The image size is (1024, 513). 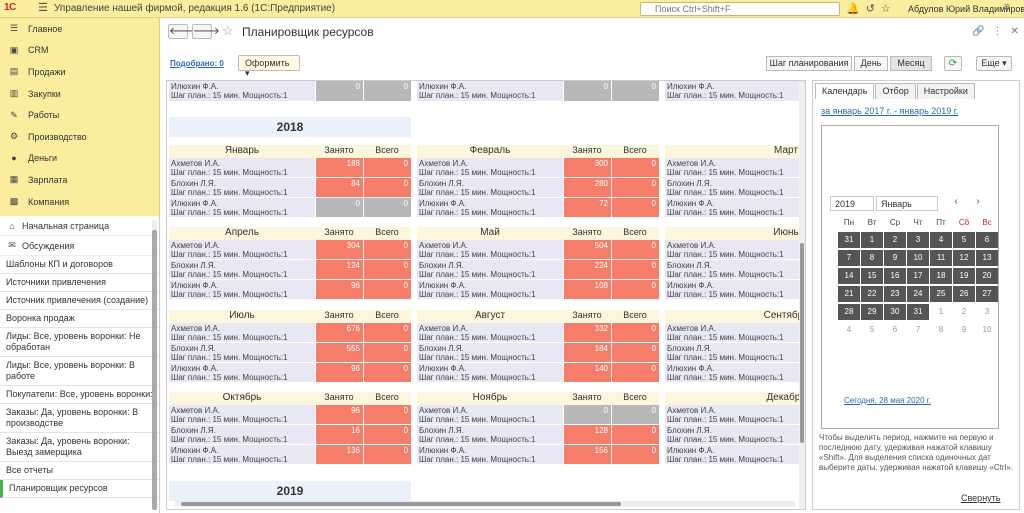 I want to click on menu-icon: ☰, so click(x=43, y=8).